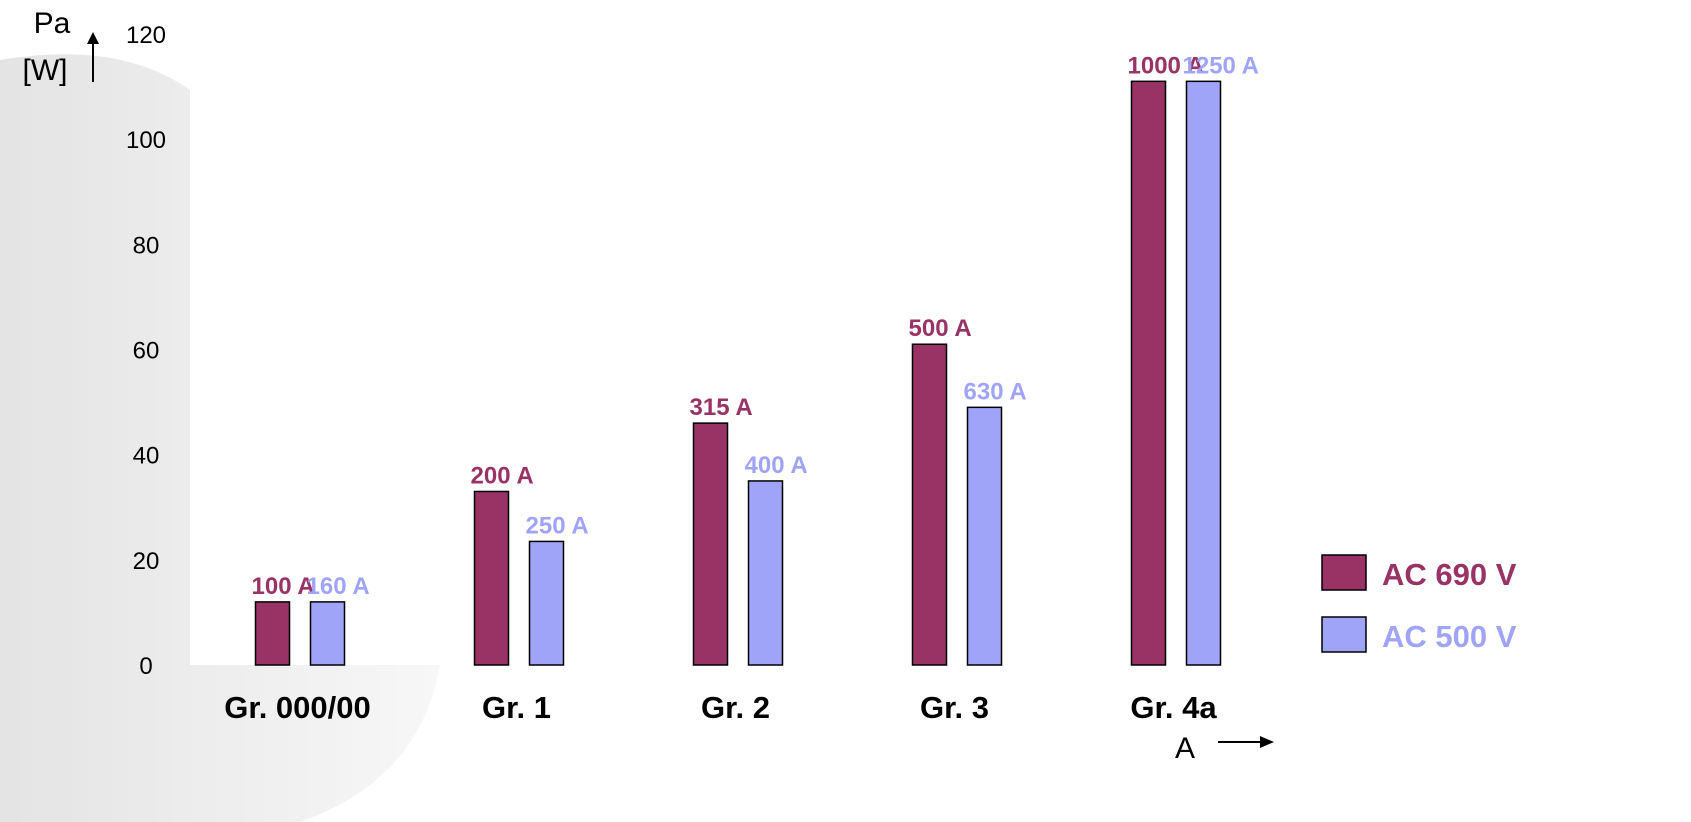 This screenshot has height=822, width=1691. What do you see at coordinates (995, 391) in the screenshot?
I see `bar-label: 630 A` at bounding box center [995, 391].